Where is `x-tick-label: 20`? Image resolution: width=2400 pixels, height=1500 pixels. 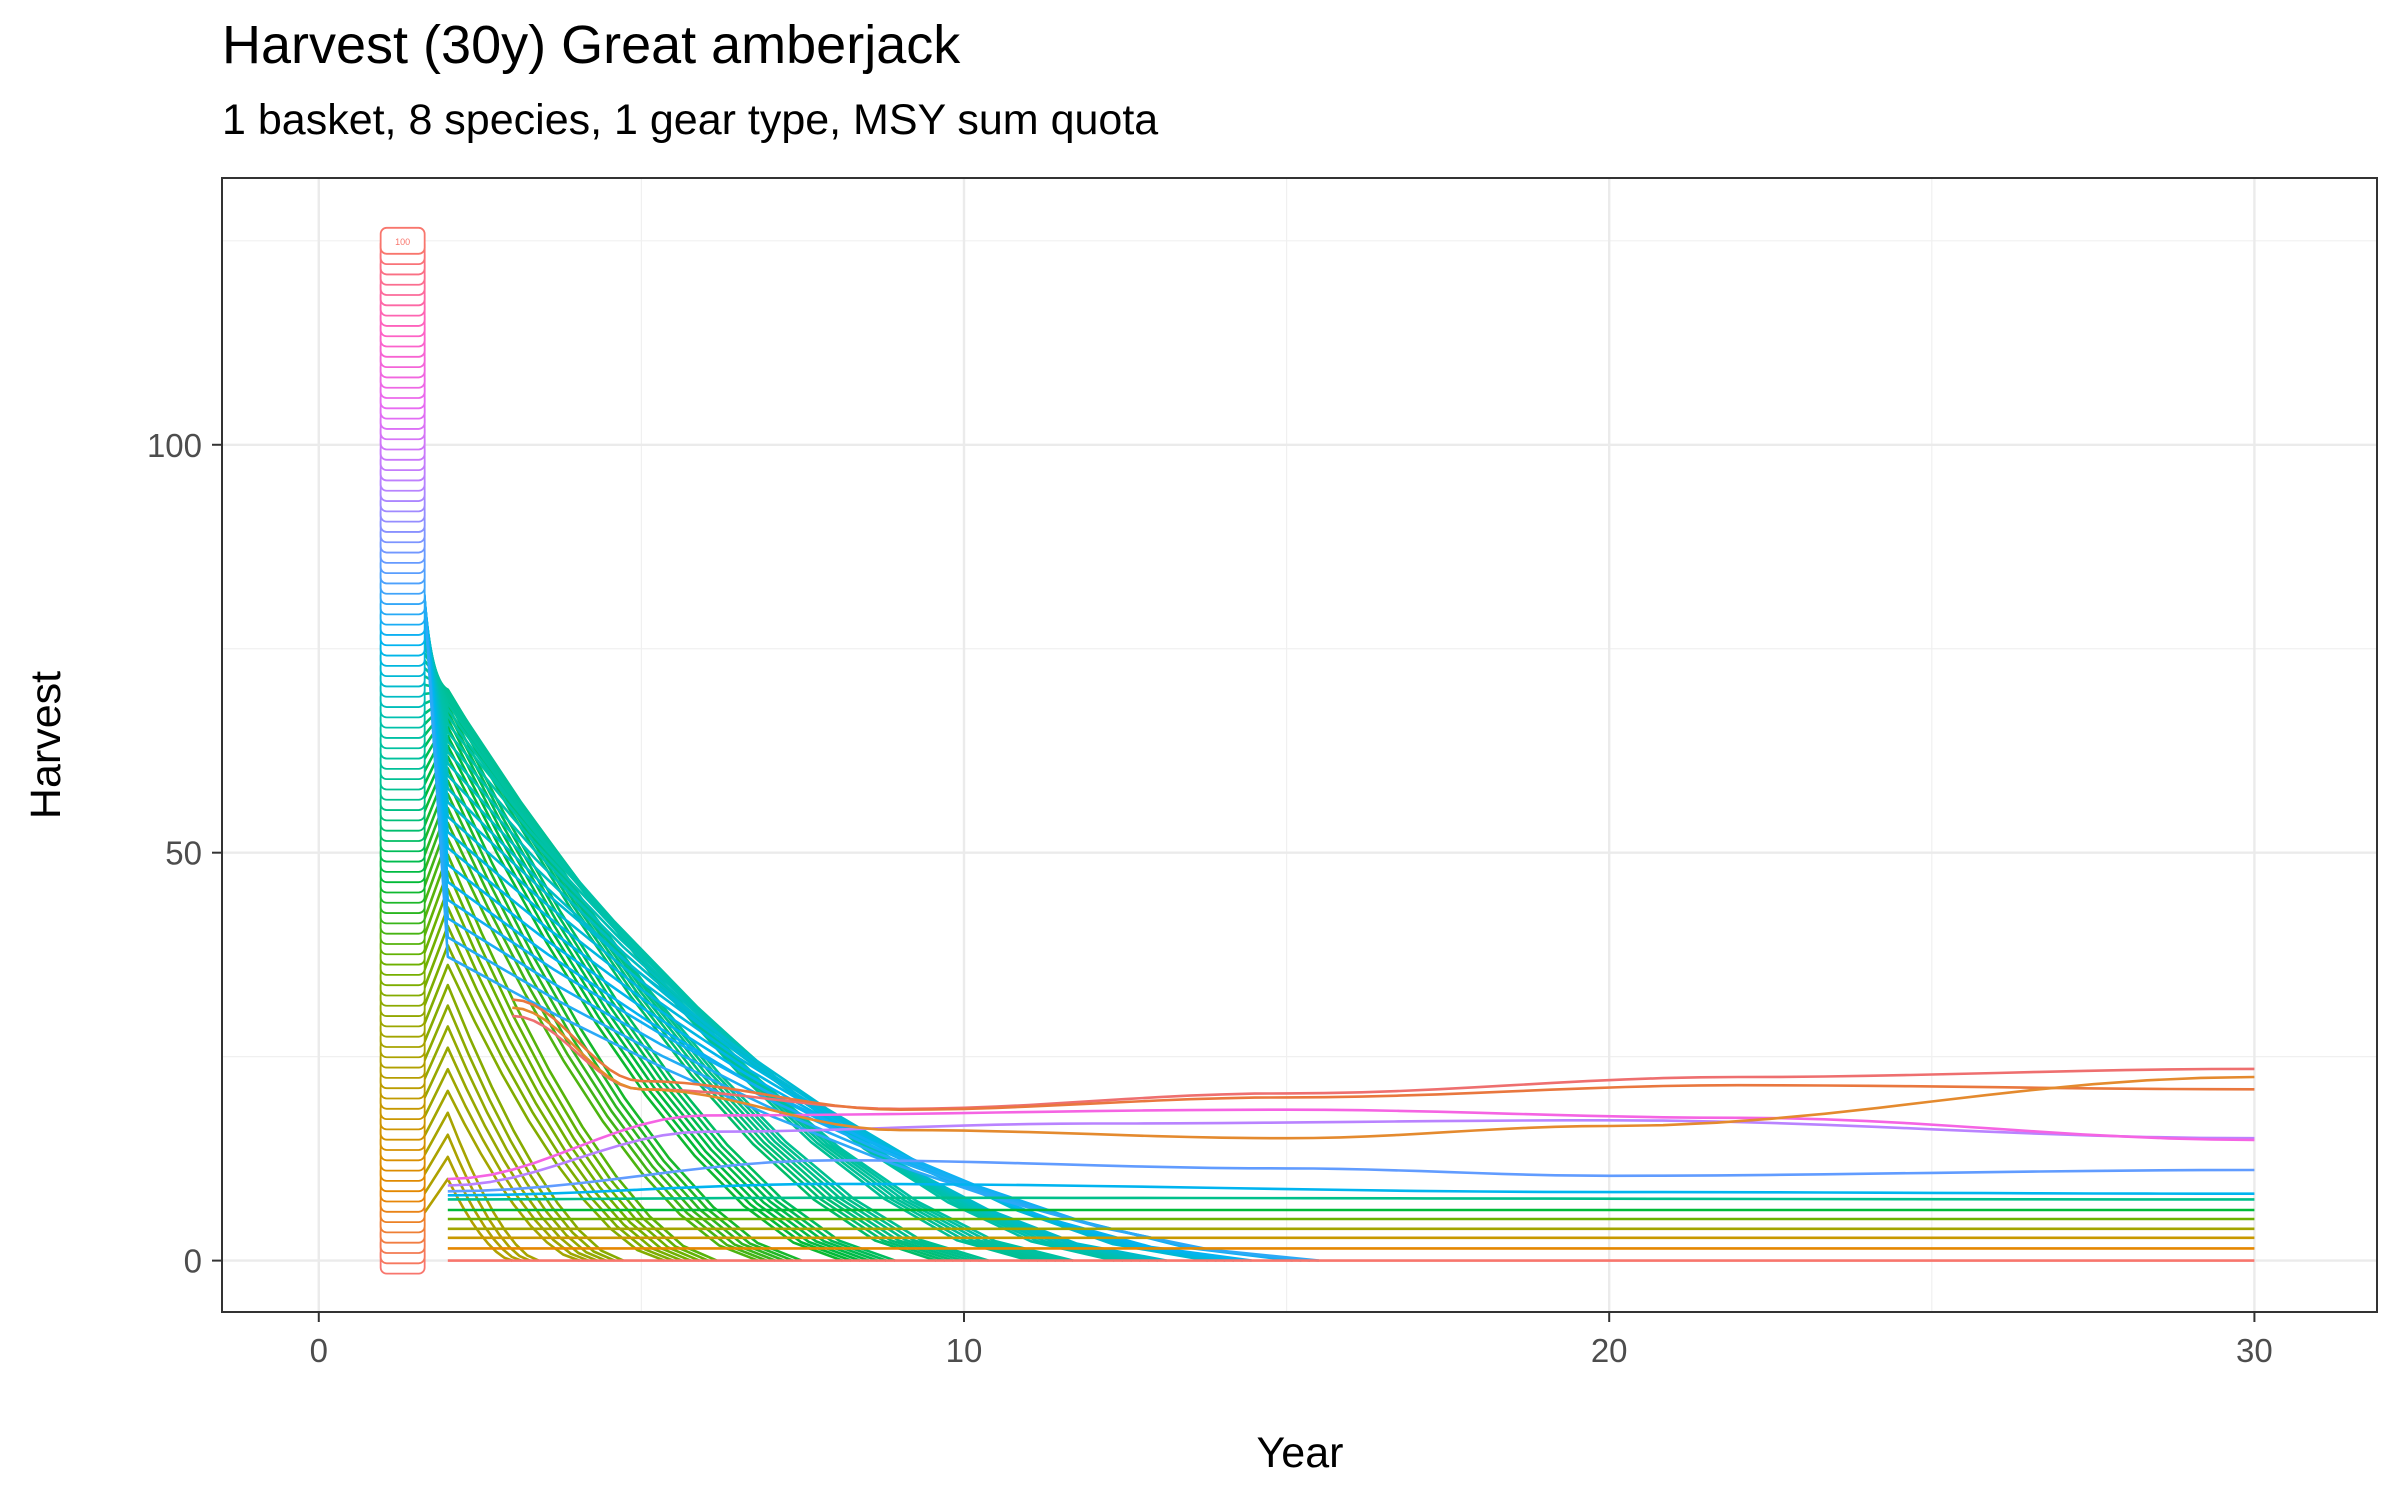 x-tick-label: 20 is located at coordinates (1609, 1350).